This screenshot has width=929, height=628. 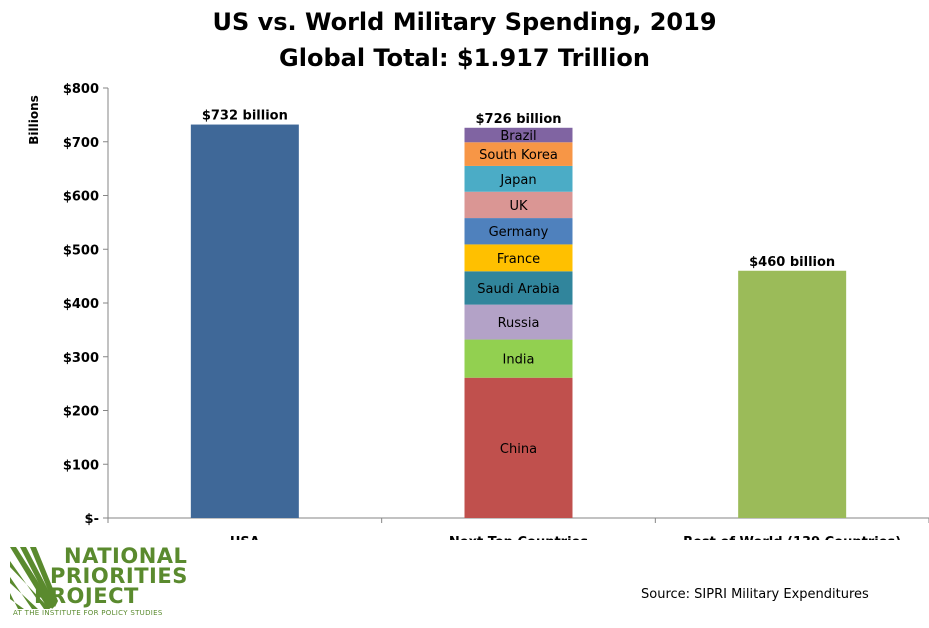 What do you see at coordinates (245, 537) in the screenshot?
I see `x-category-label: USA` at bounding box center [245, 537].